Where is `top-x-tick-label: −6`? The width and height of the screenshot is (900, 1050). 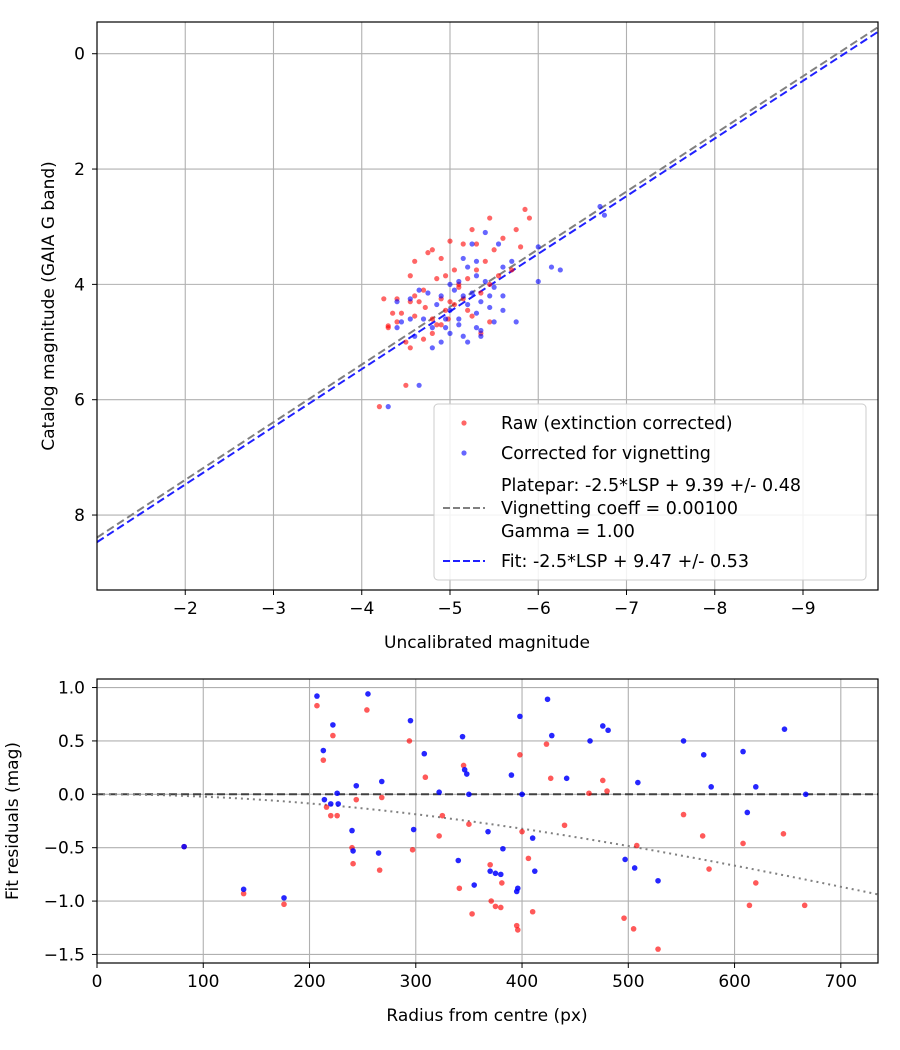
top-x-tick-label: −6 is located at coordinates (538, 609).